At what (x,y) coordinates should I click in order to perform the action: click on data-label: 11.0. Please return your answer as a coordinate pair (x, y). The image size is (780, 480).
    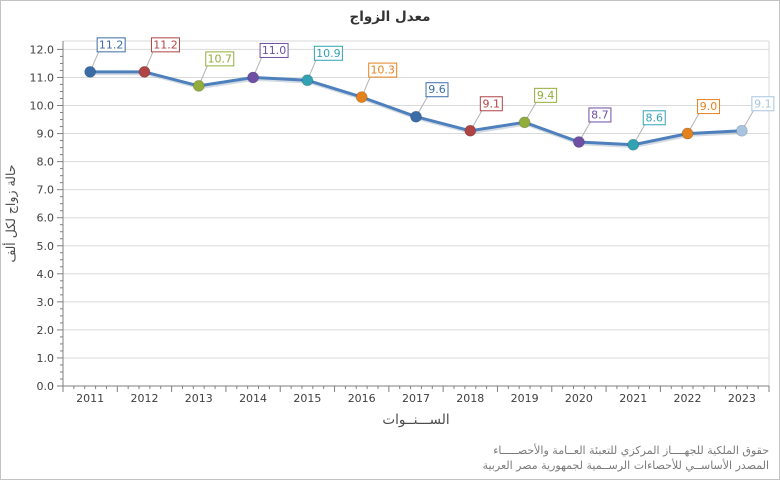
    Looking at the image, I should click on (274, 50).